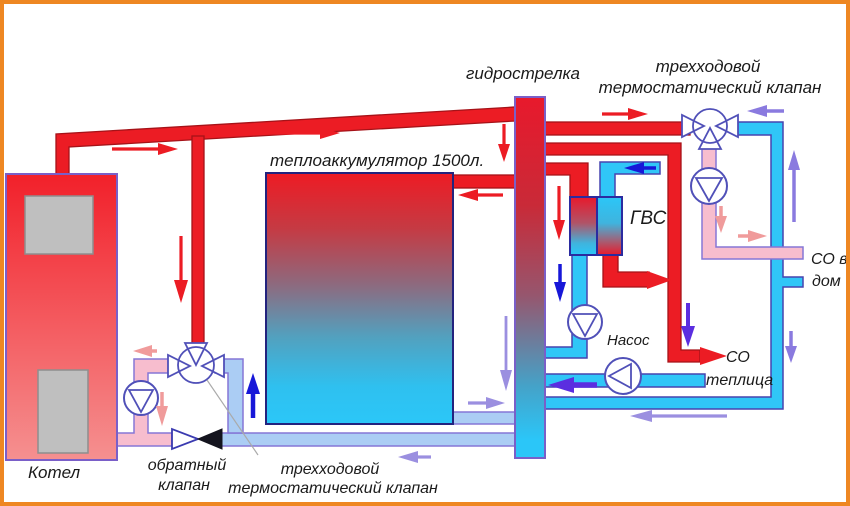 The width and height of the screenshot is (850, 506). What do you see at coordinates (765, 111) in the screenshot?
I see `arrow-house-return-top` at bounding box center [765, 111].